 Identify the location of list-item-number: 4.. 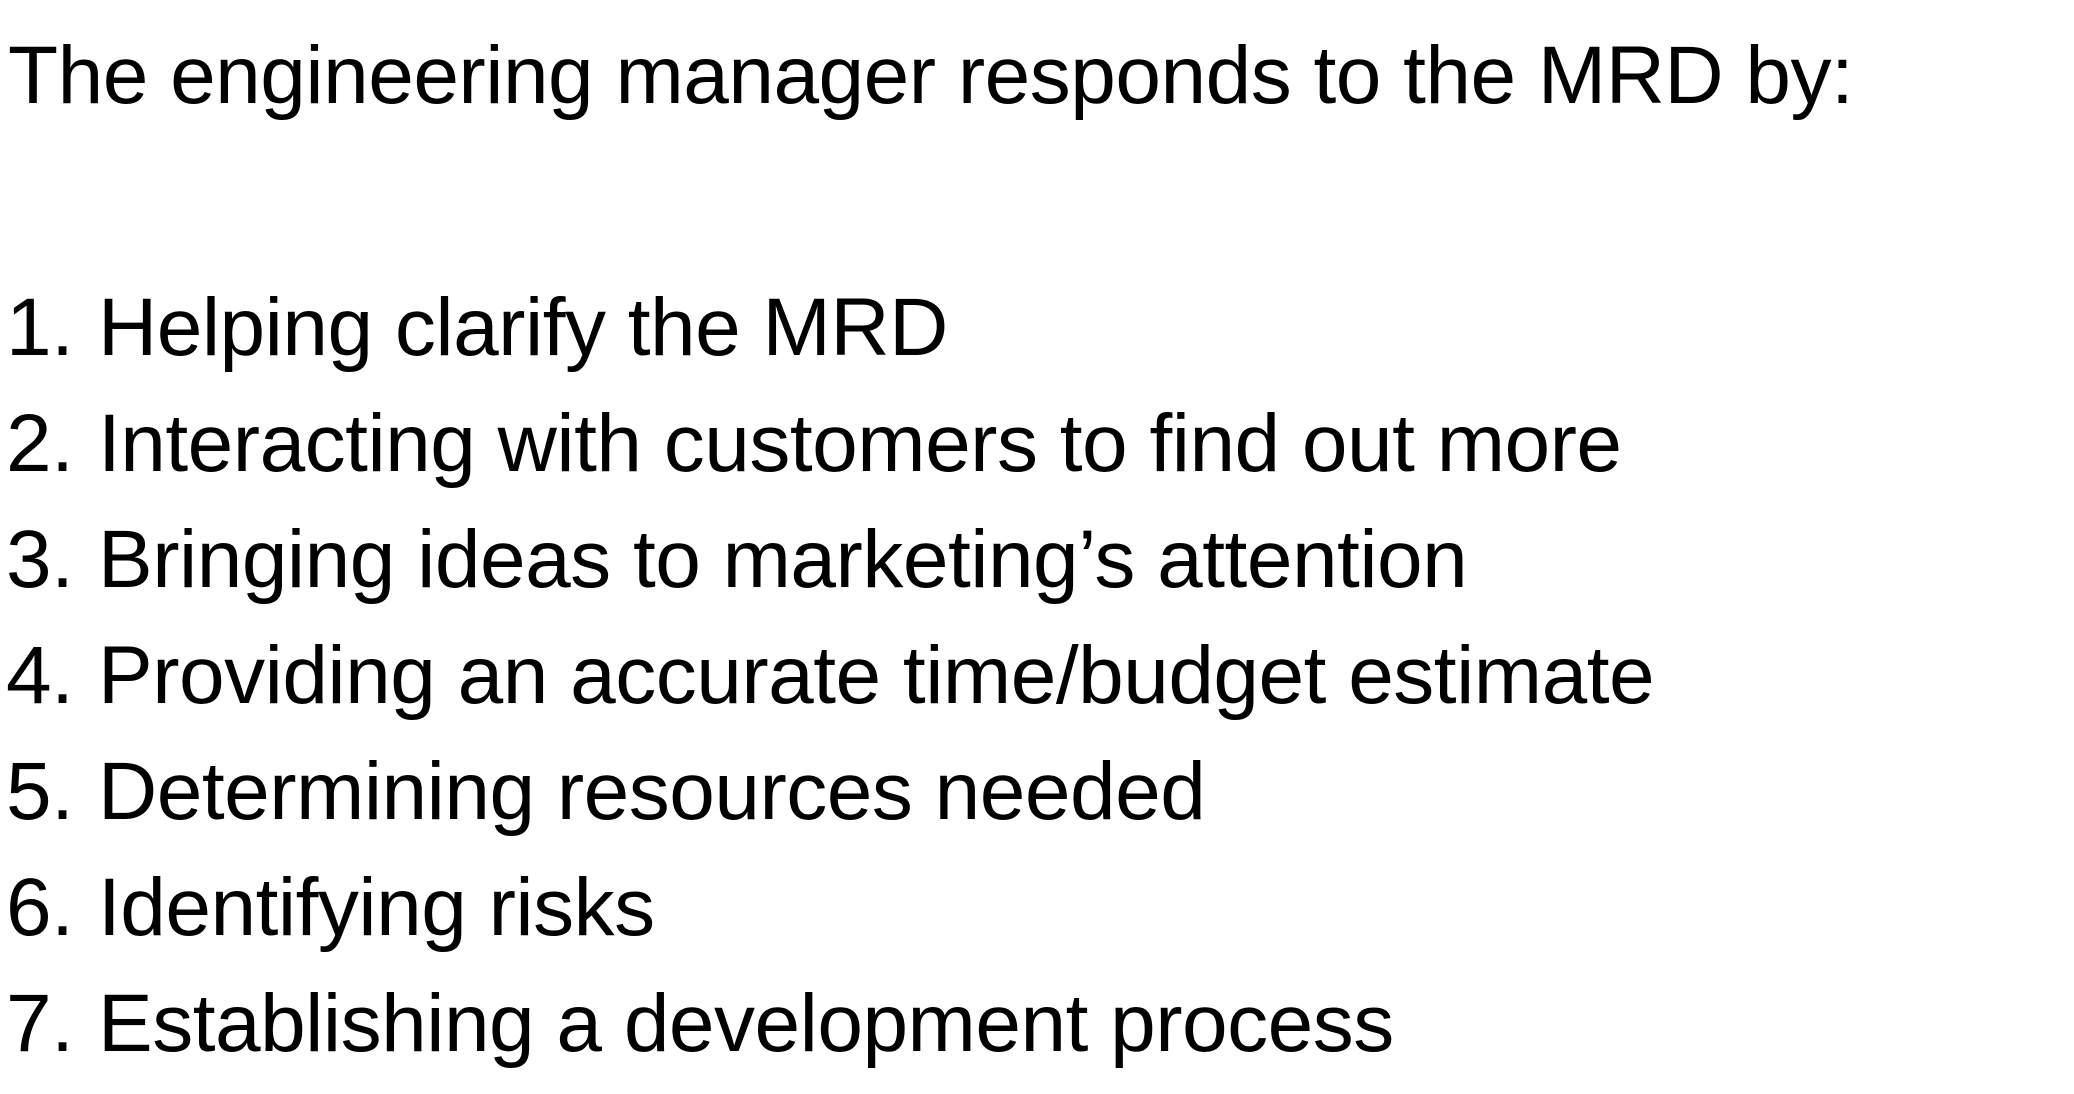
(40, 675).